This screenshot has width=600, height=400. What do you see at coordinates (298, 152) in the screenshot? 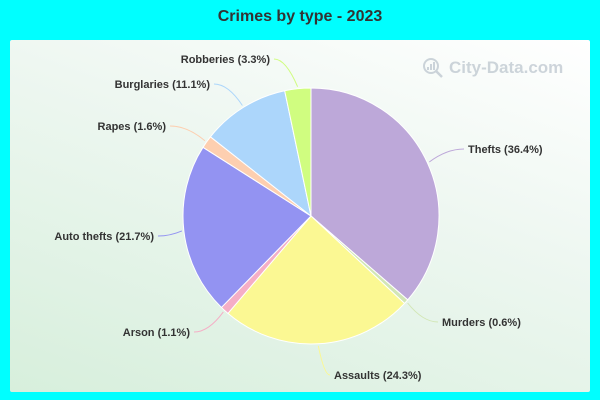
I see `pie-slice-robberies` at bounding box center [298, 152].